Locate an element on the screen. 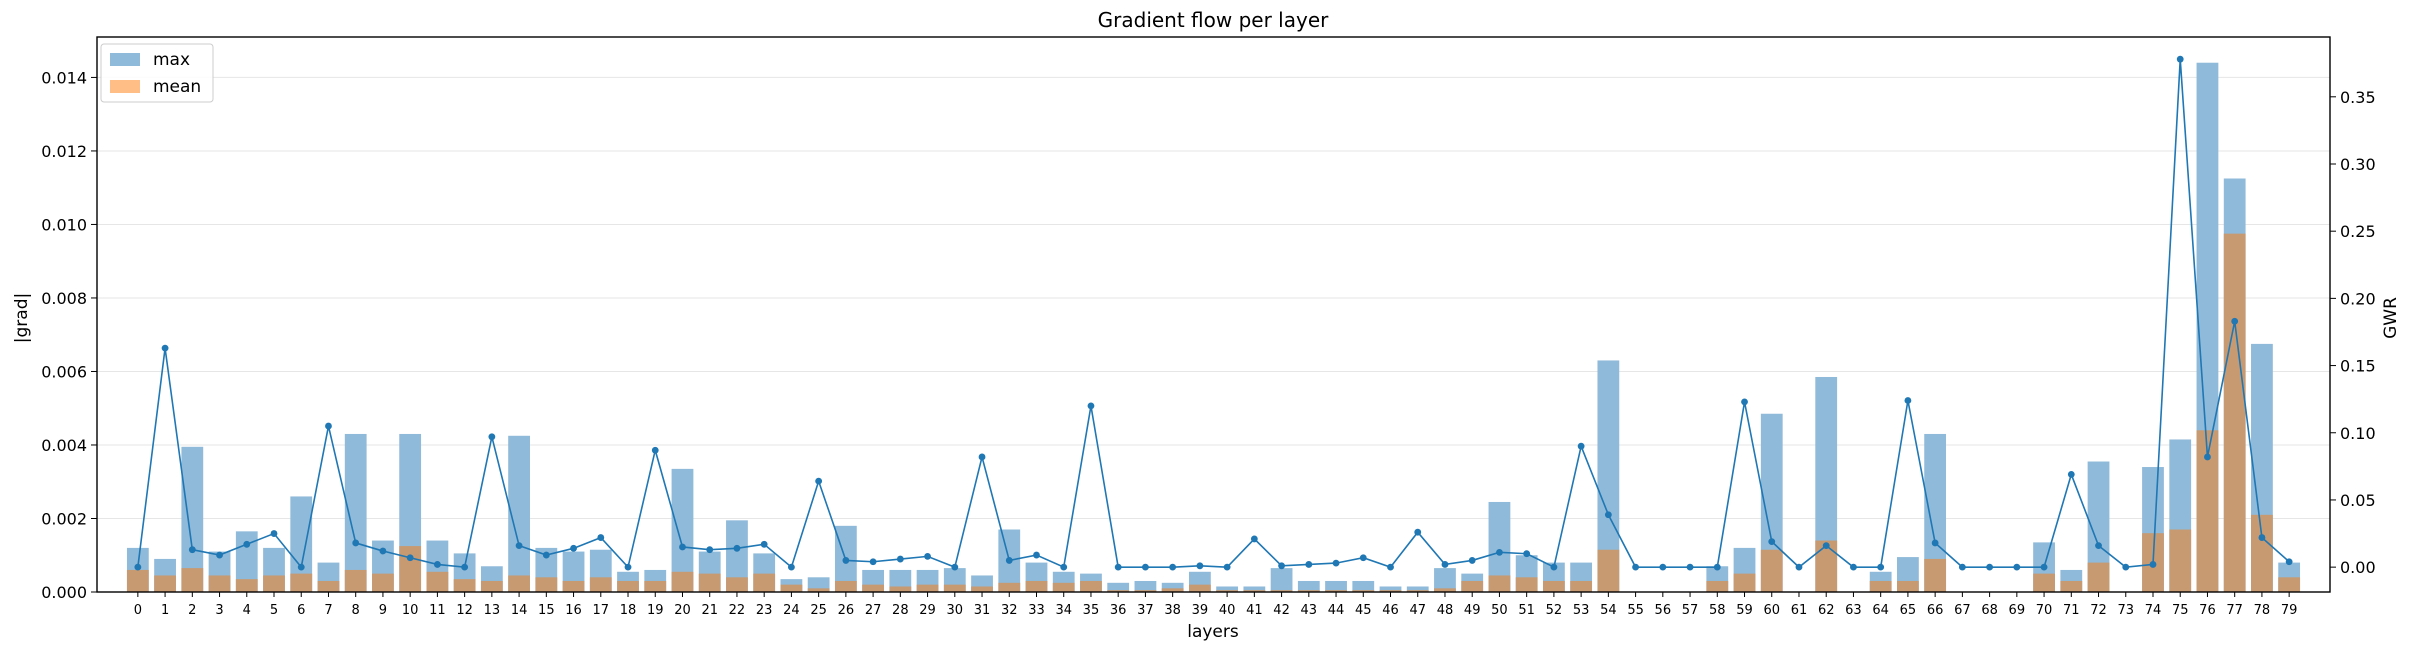 The width and height of the screenshot is (2413, 652). x-tick-label: 74 is located at coordinates (2153, 610).